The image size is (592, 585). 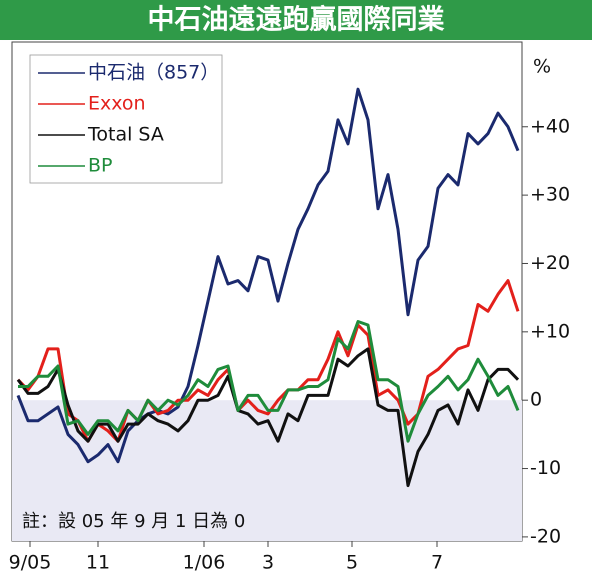 What do you see at coordinates (550, 263) in the screenshot?
I see `y-tick-label: +20` at bounding box center [550, 263].